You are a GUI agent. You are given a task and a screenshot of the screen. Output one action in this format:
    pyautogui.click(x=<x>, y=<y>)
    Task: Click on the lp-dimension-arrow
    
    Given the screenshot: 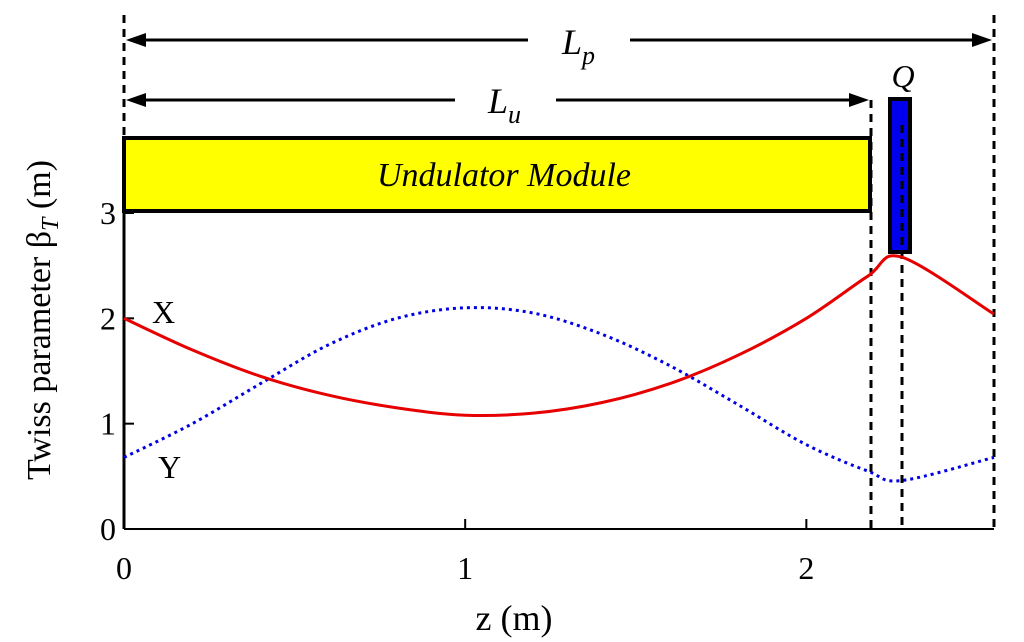 What is the action you would take?
    pyautogui.click(x=559, y=40)
    